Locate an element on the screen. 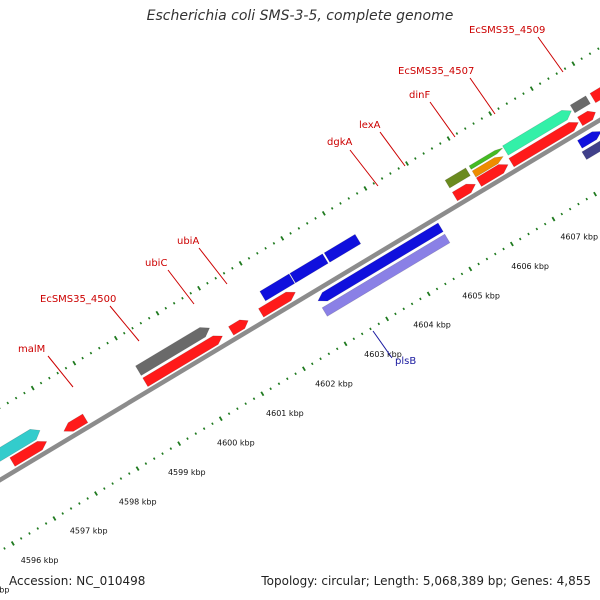 The height and width of the screenshot is (600, 600). gene-blue-small-bar is located at coordinates (588, 140).